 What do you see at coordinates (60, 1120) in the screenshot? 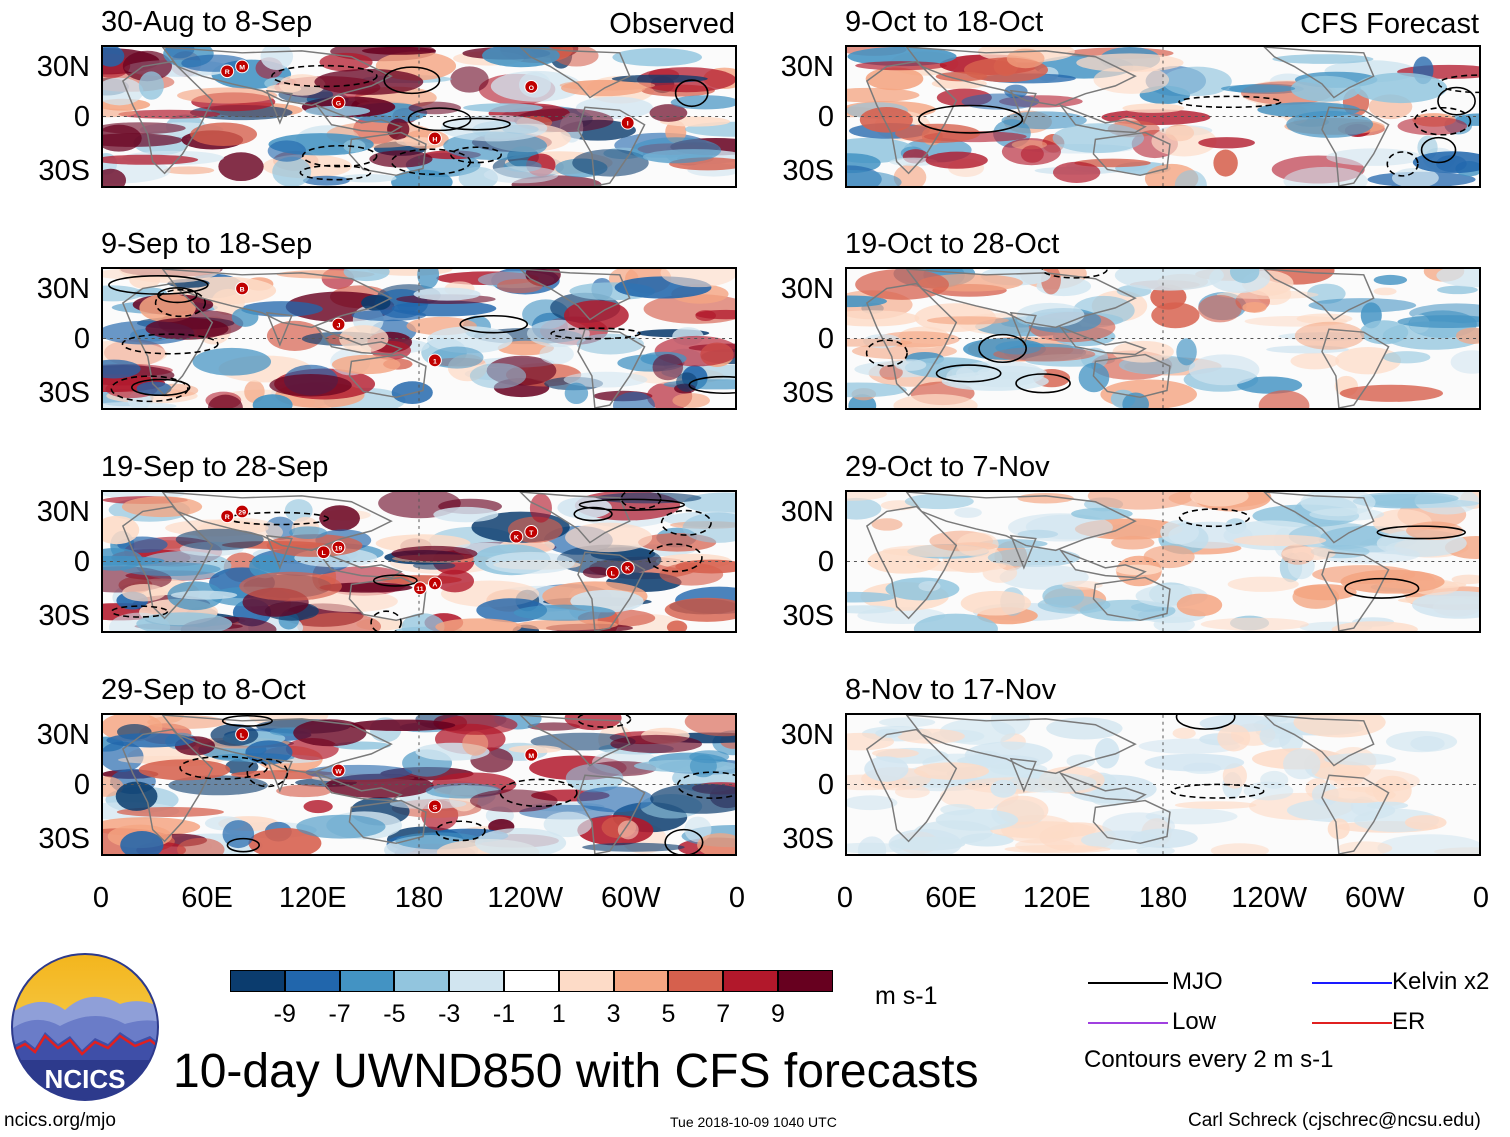
I see `footer-url: ncics.org/mjo` at bounding box center [60, 1120].